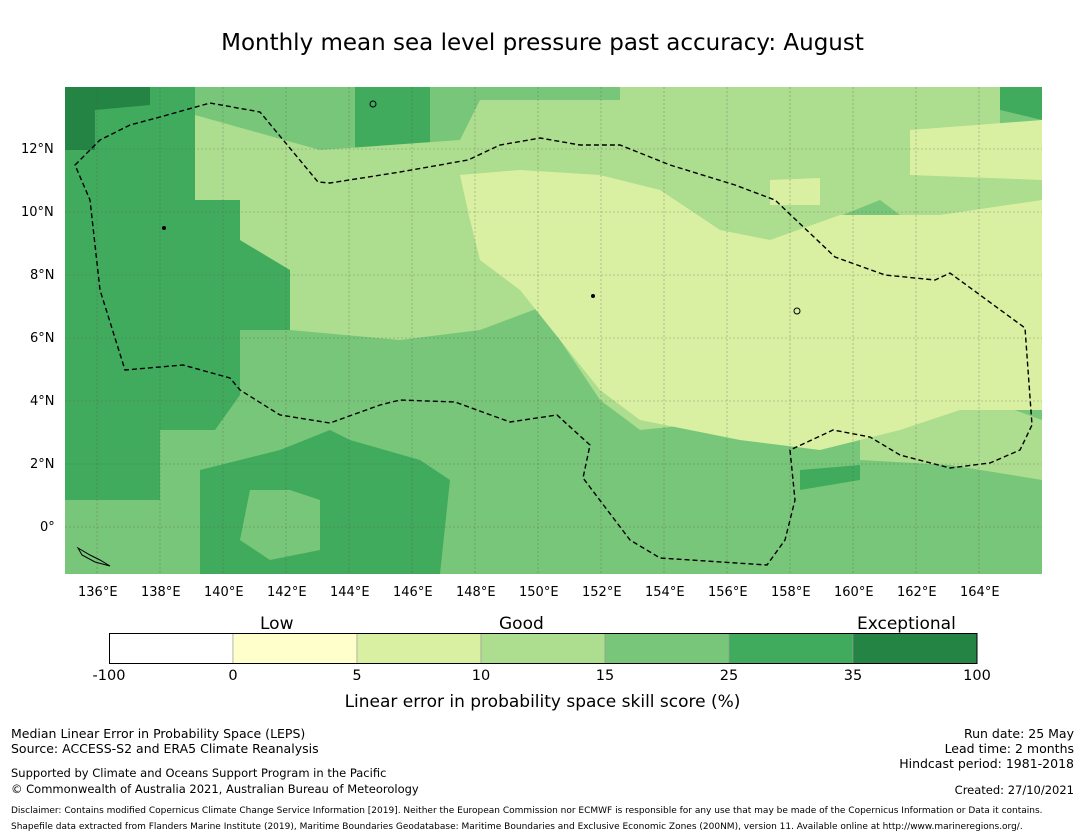  I want to click on created-date: Created: 27/10/2021, so click(1014, 790).